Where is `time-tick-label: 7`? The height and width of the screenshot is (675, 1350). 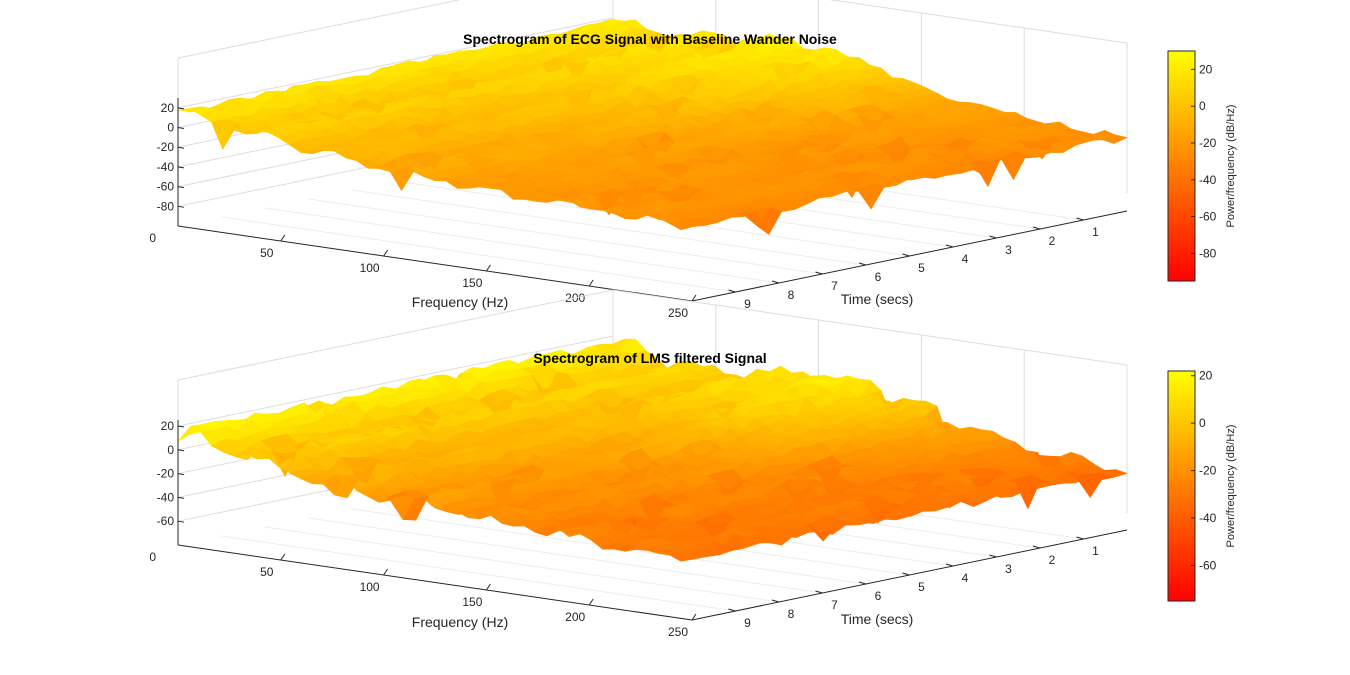 time-tick-label: 7 is located at coordinates (834, 605).